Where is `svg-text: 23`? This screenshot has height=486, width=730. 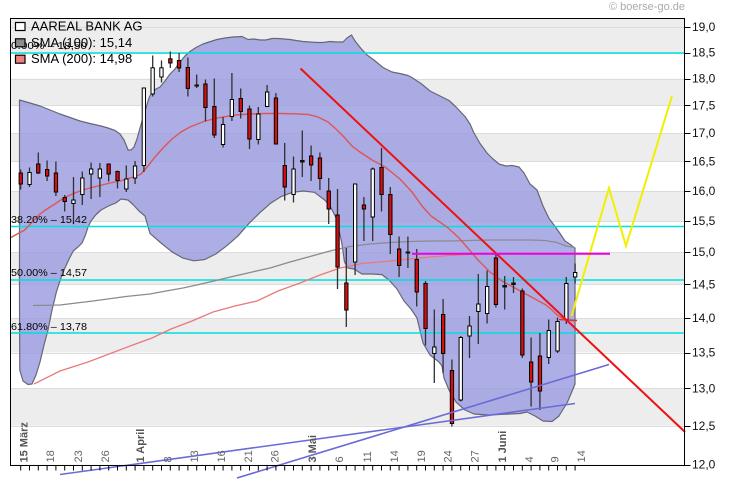 svg-text: 23 is located at coordinates (79, 456).